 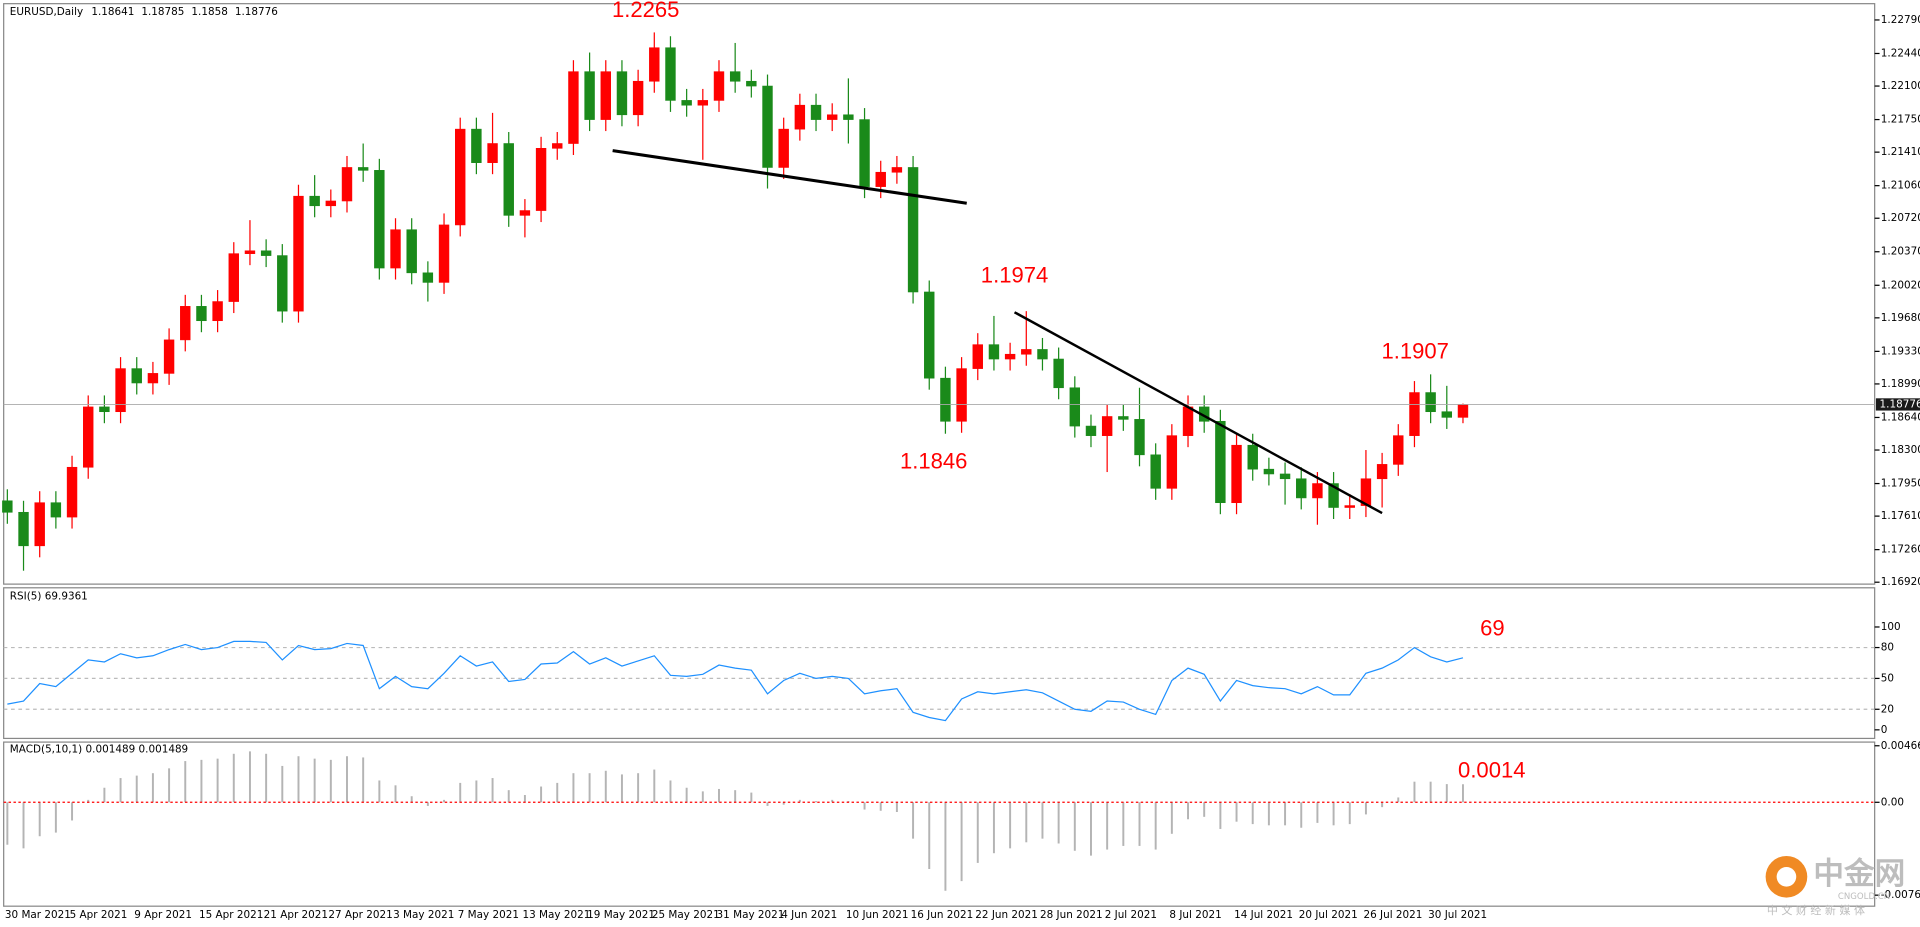 I want to click on y-tick-label: 1.21410, so click(x=1900, y=152).